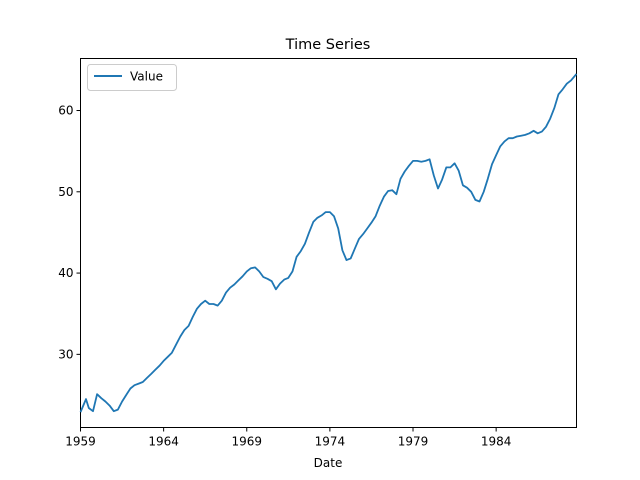 Image resolution: width=640 pixels, height=480 pixels. I want to click on legend-label-value: Value, so click(146, 77).